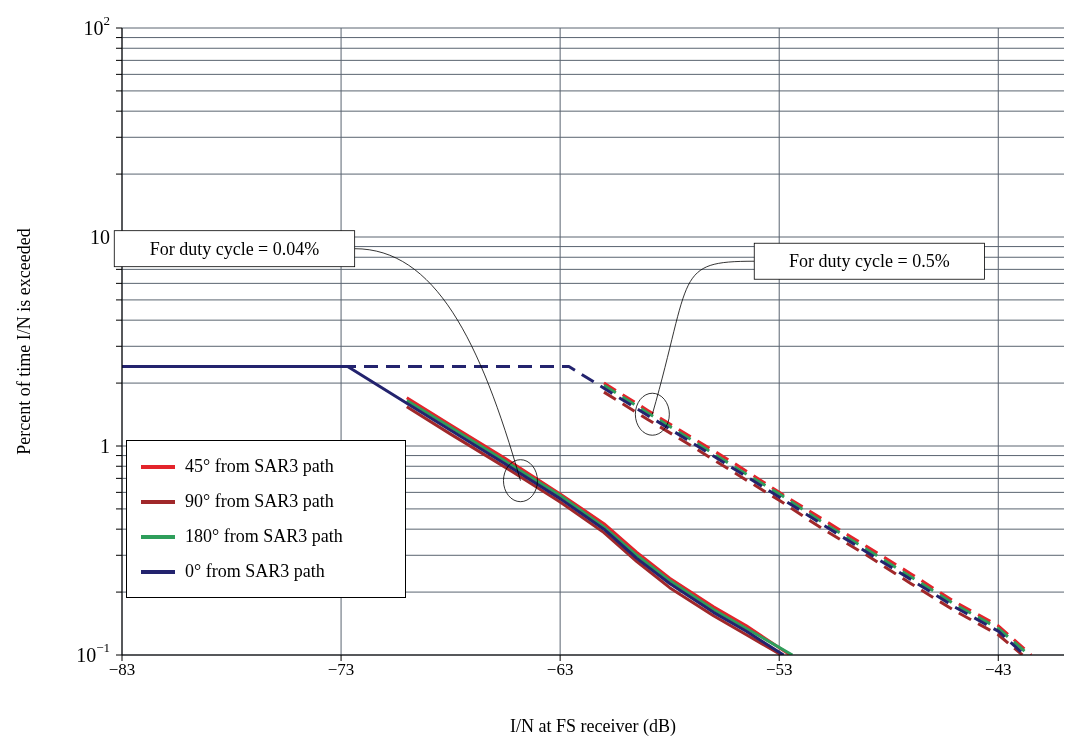  Describe the element at coordinates (259, 501) in the screenshot. I see `legend-label: 90° from SAR3 path` at that location.